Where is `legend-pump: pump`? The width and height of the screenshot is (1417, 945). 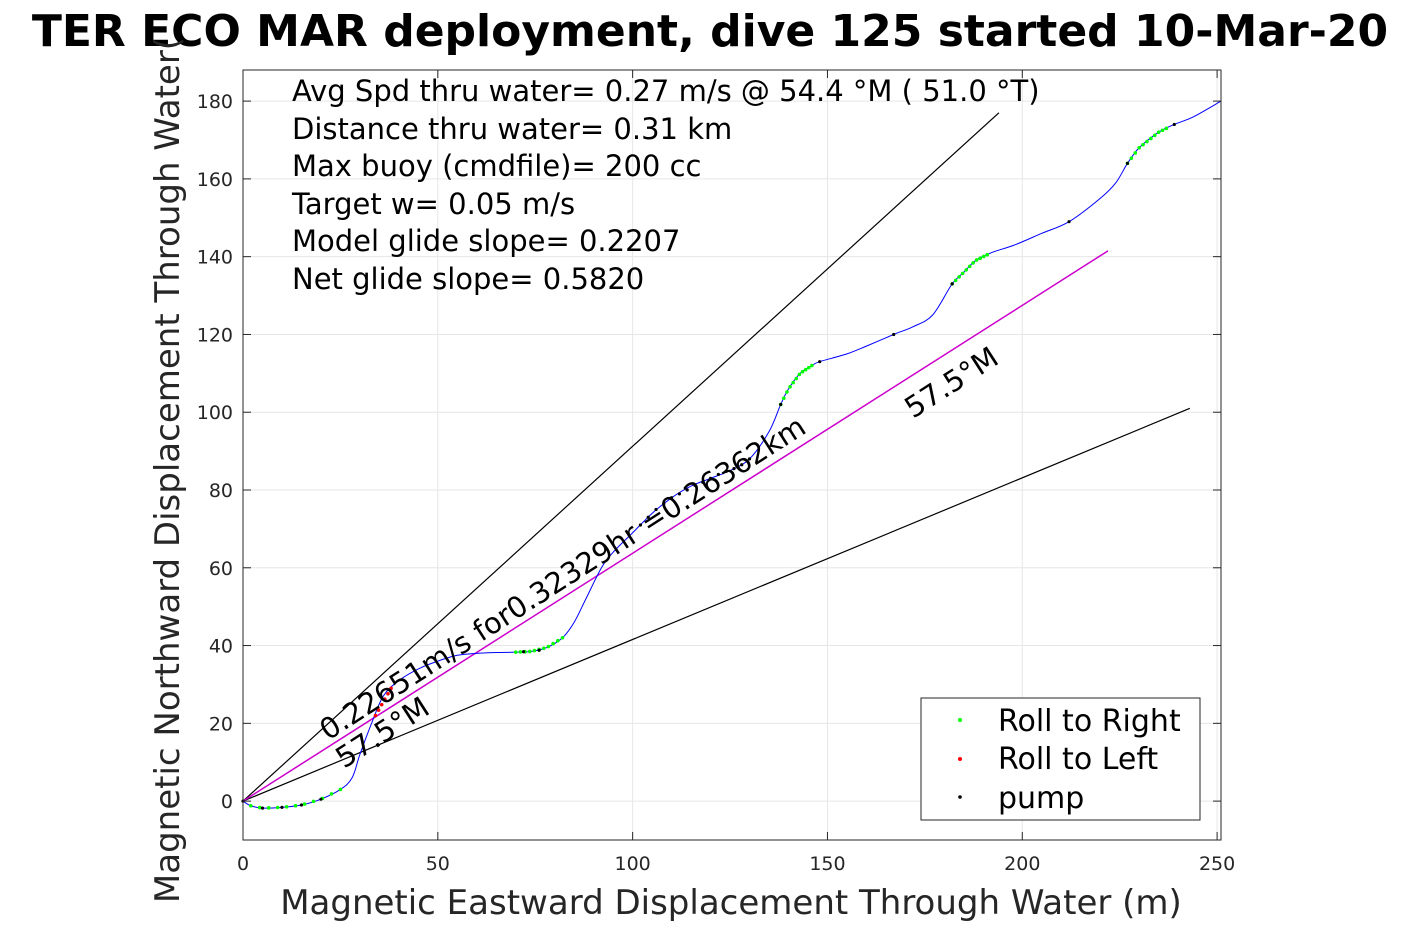 legend-pump: pump is located at coordinates (1041, 798).